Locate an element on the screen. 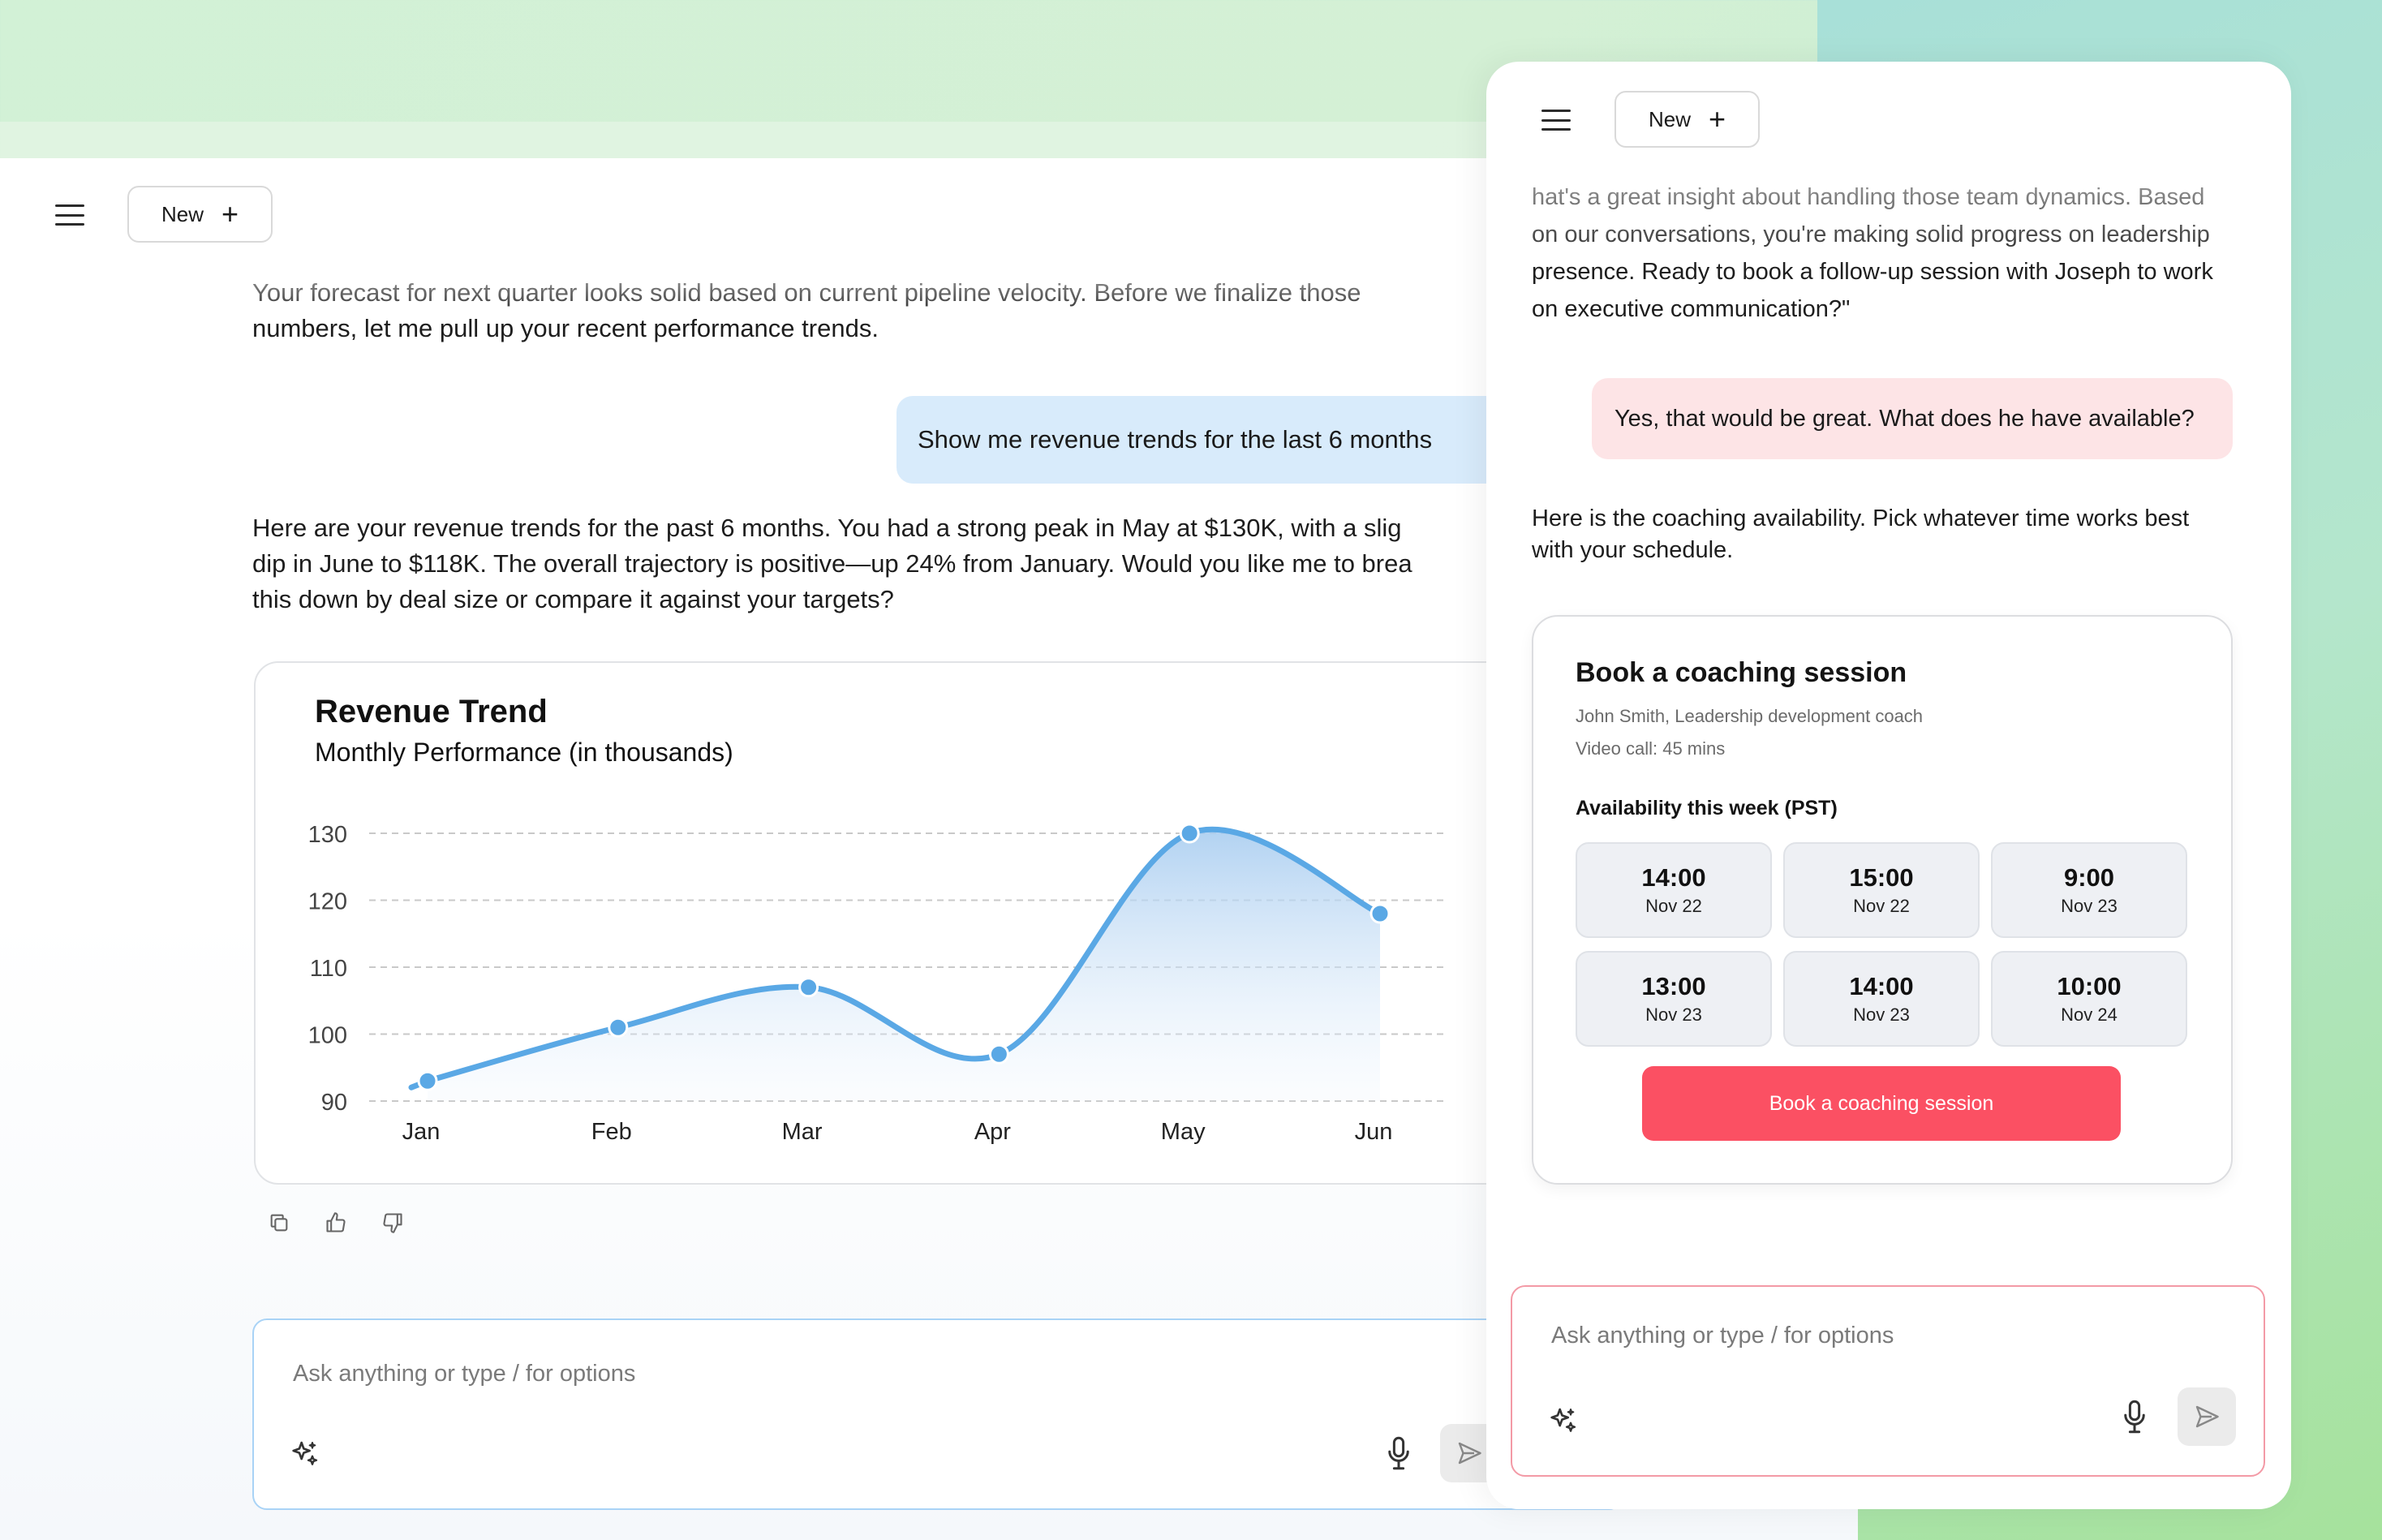 Image resolution: width=2382 pixels, height=1540 pixels. message-actions is located at coordinates (336, 1222).